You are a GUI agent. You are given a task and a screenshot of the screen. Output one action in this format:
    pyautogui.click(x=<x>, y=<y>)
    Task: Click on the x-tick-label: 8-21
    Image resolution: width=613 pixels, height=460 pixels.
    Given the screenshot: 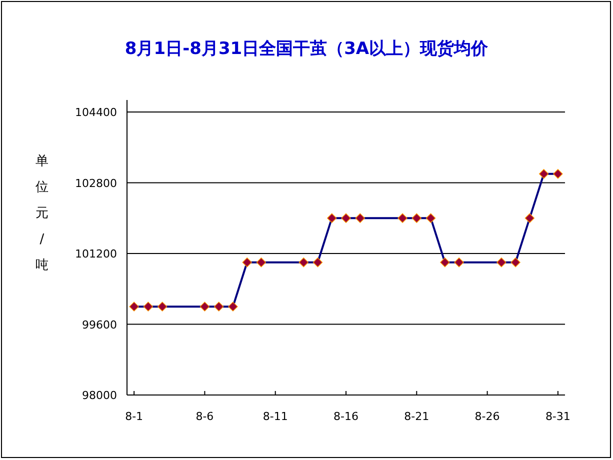 What is the action you would take?
    pyautogui.click(x=417, y=416)
    